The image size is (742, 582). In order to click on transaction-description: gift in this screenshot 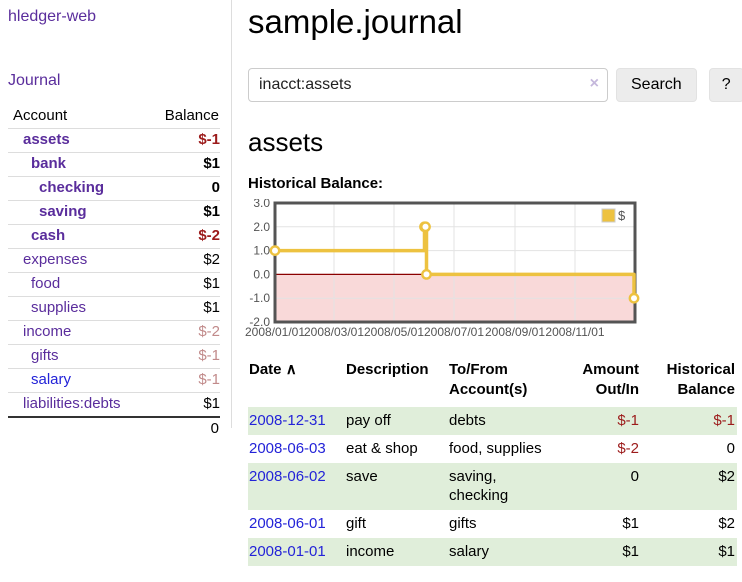, I will do `click(356, 523)`.